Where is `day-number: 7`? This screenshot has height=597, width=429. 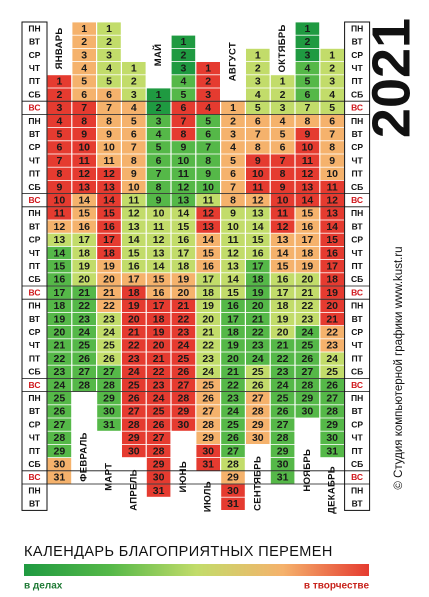 day-number: 7 is located at coordinates (84, 108).